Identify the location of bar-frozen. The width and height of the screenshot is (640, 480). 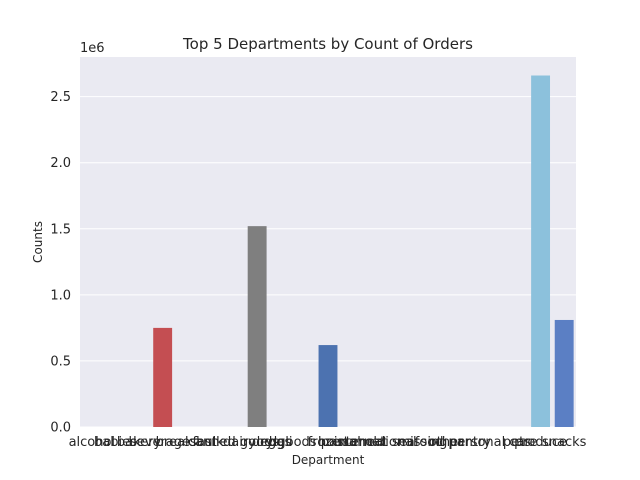
(328, 386).